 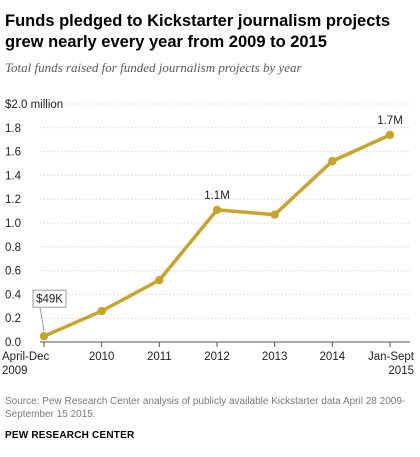 I want to click on x-tick-label: 2010, so click(x=102, y=357).